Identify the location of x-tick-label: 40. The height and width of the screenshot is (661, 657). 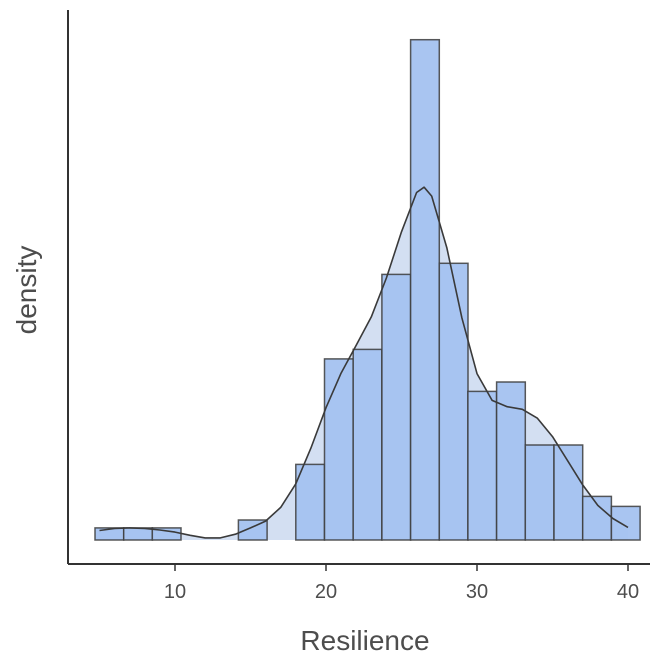
(628, 592).